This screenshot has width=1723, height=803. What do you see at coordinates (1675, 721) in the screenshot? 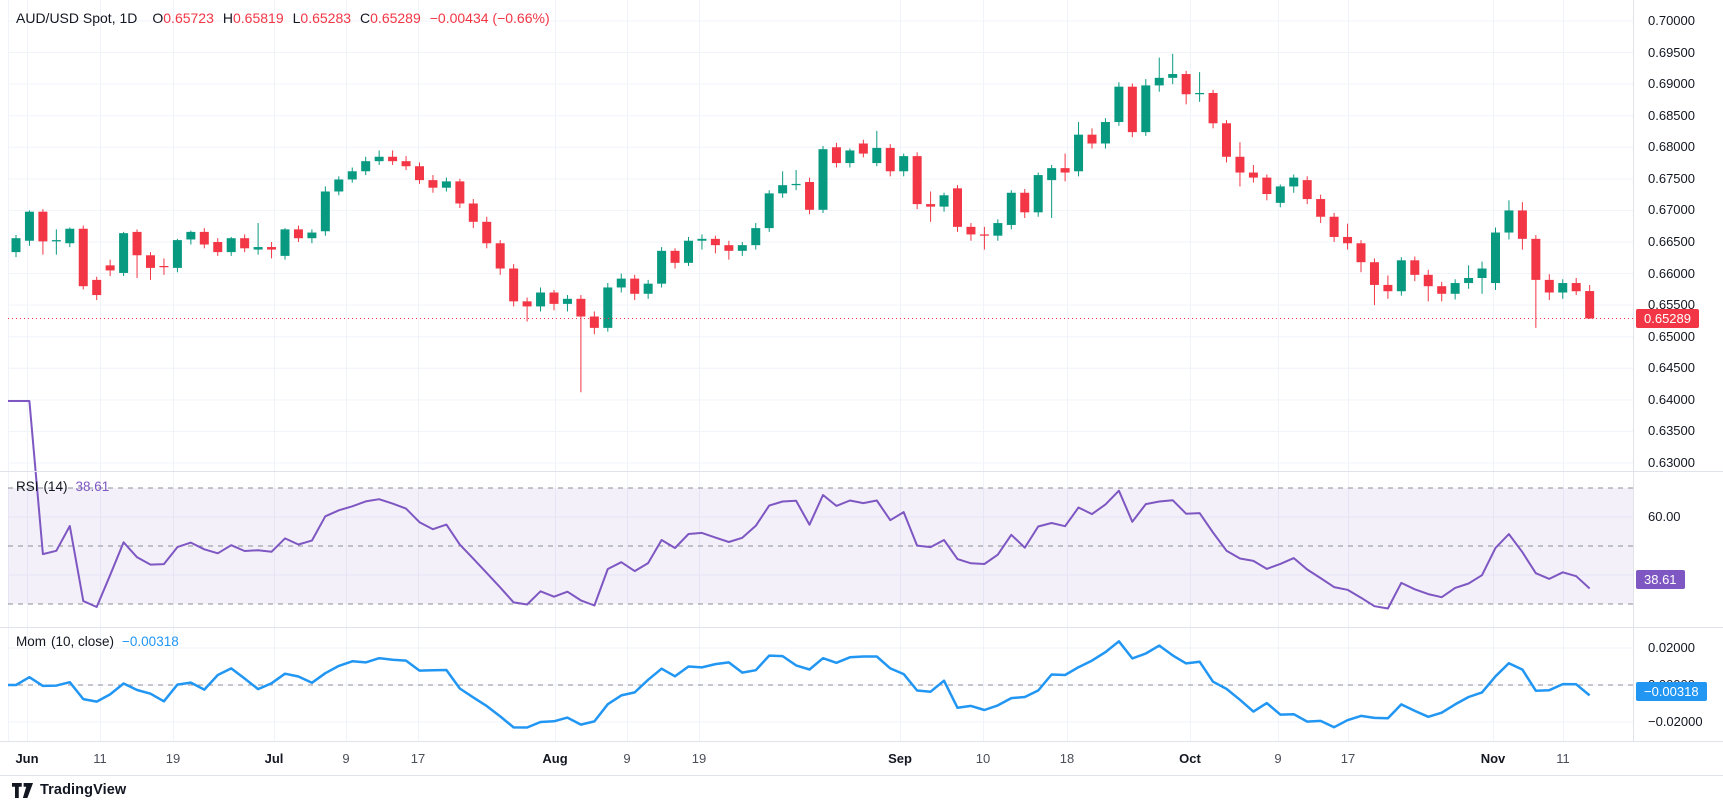
I see `mom-axis-label: −0.02000` at bounding box center [1675, 721].